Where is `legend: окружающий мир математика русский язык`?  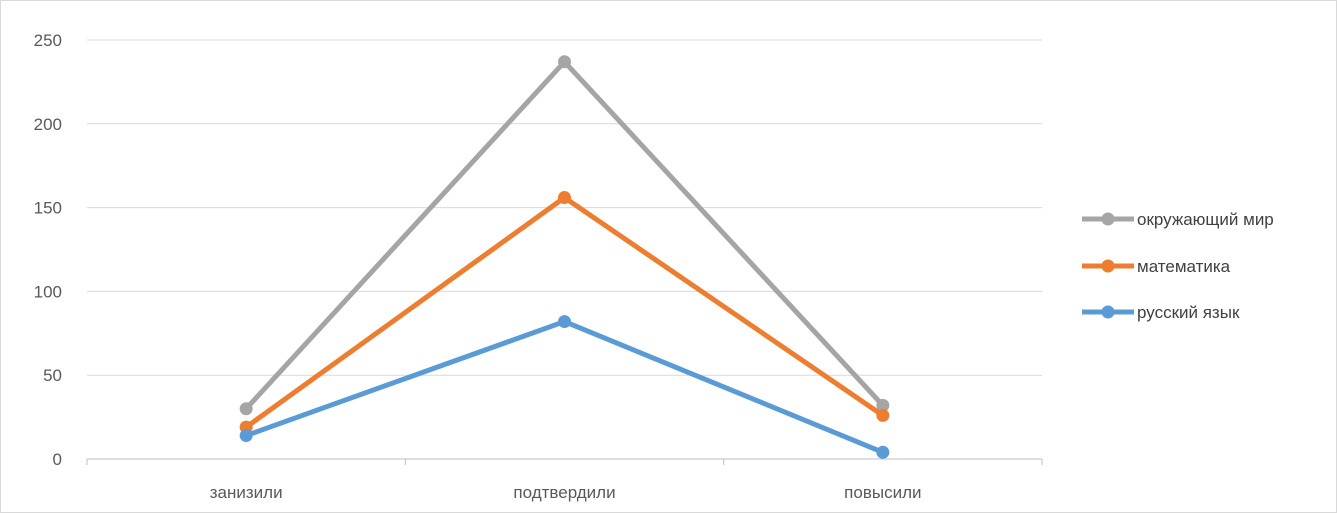 legend: окружающий мир математика русский язык is located at coordinates (1178, 266).